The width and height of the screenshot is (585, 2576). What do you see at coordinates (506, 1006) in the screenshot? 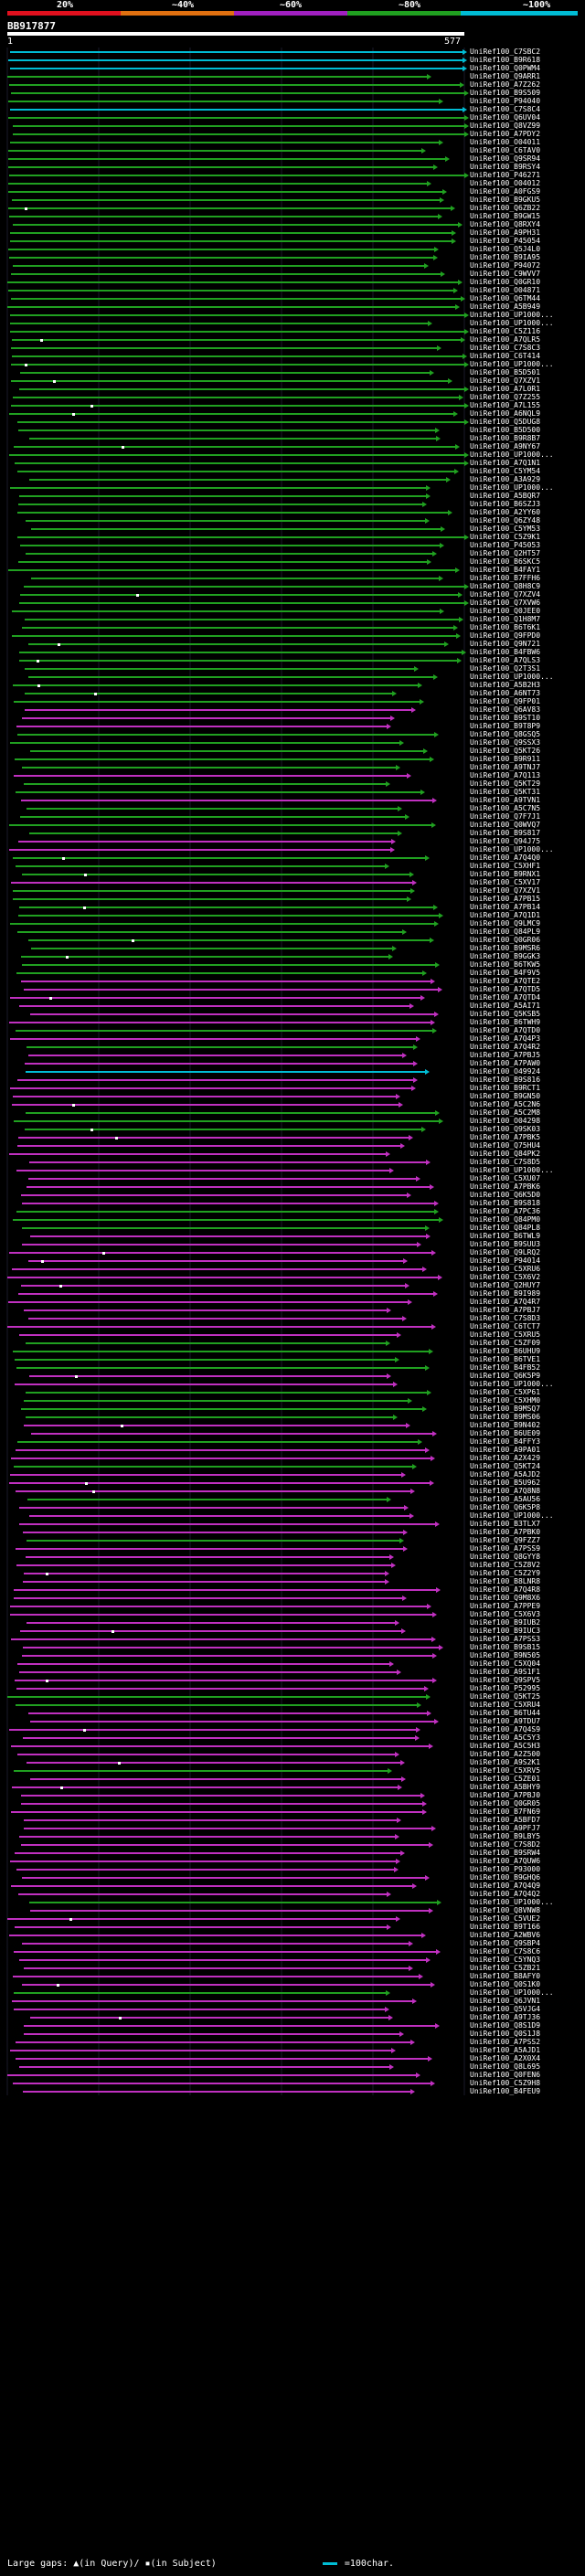
I see `hit-name-link: UniRef100_A5AI71` at bounding box center [506, 1006].